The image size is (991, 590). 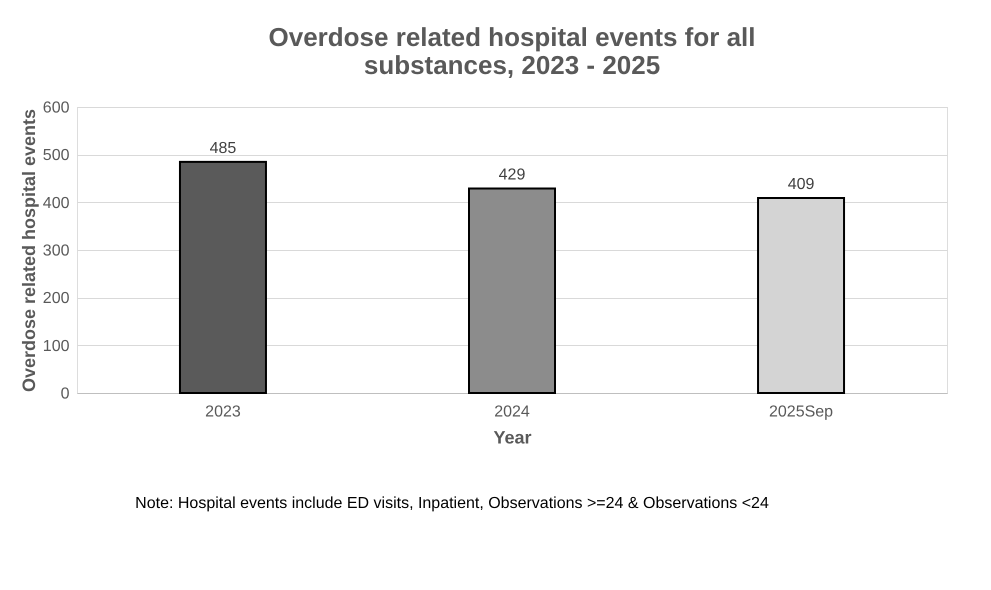 I want to click on y-axis-title: Overdose related hospital events, so click(x=28, y=250).